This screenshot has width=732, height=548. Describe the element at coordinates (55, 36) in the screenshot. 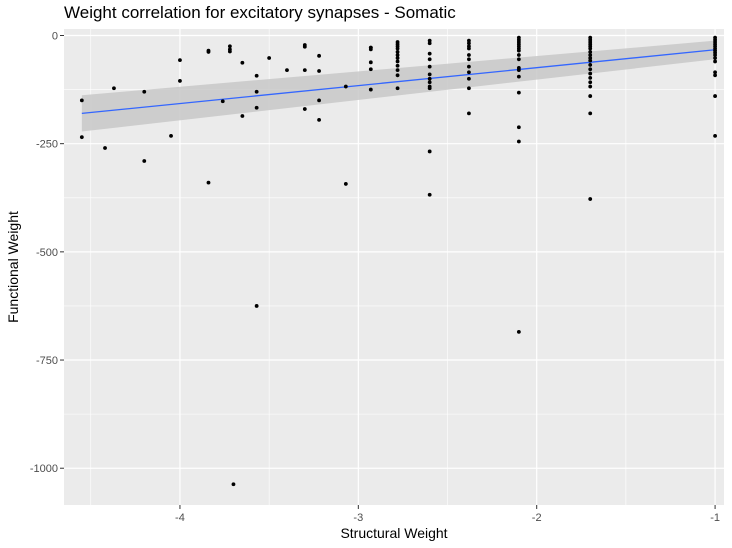

I see `y-tick-label: 0` at that location.